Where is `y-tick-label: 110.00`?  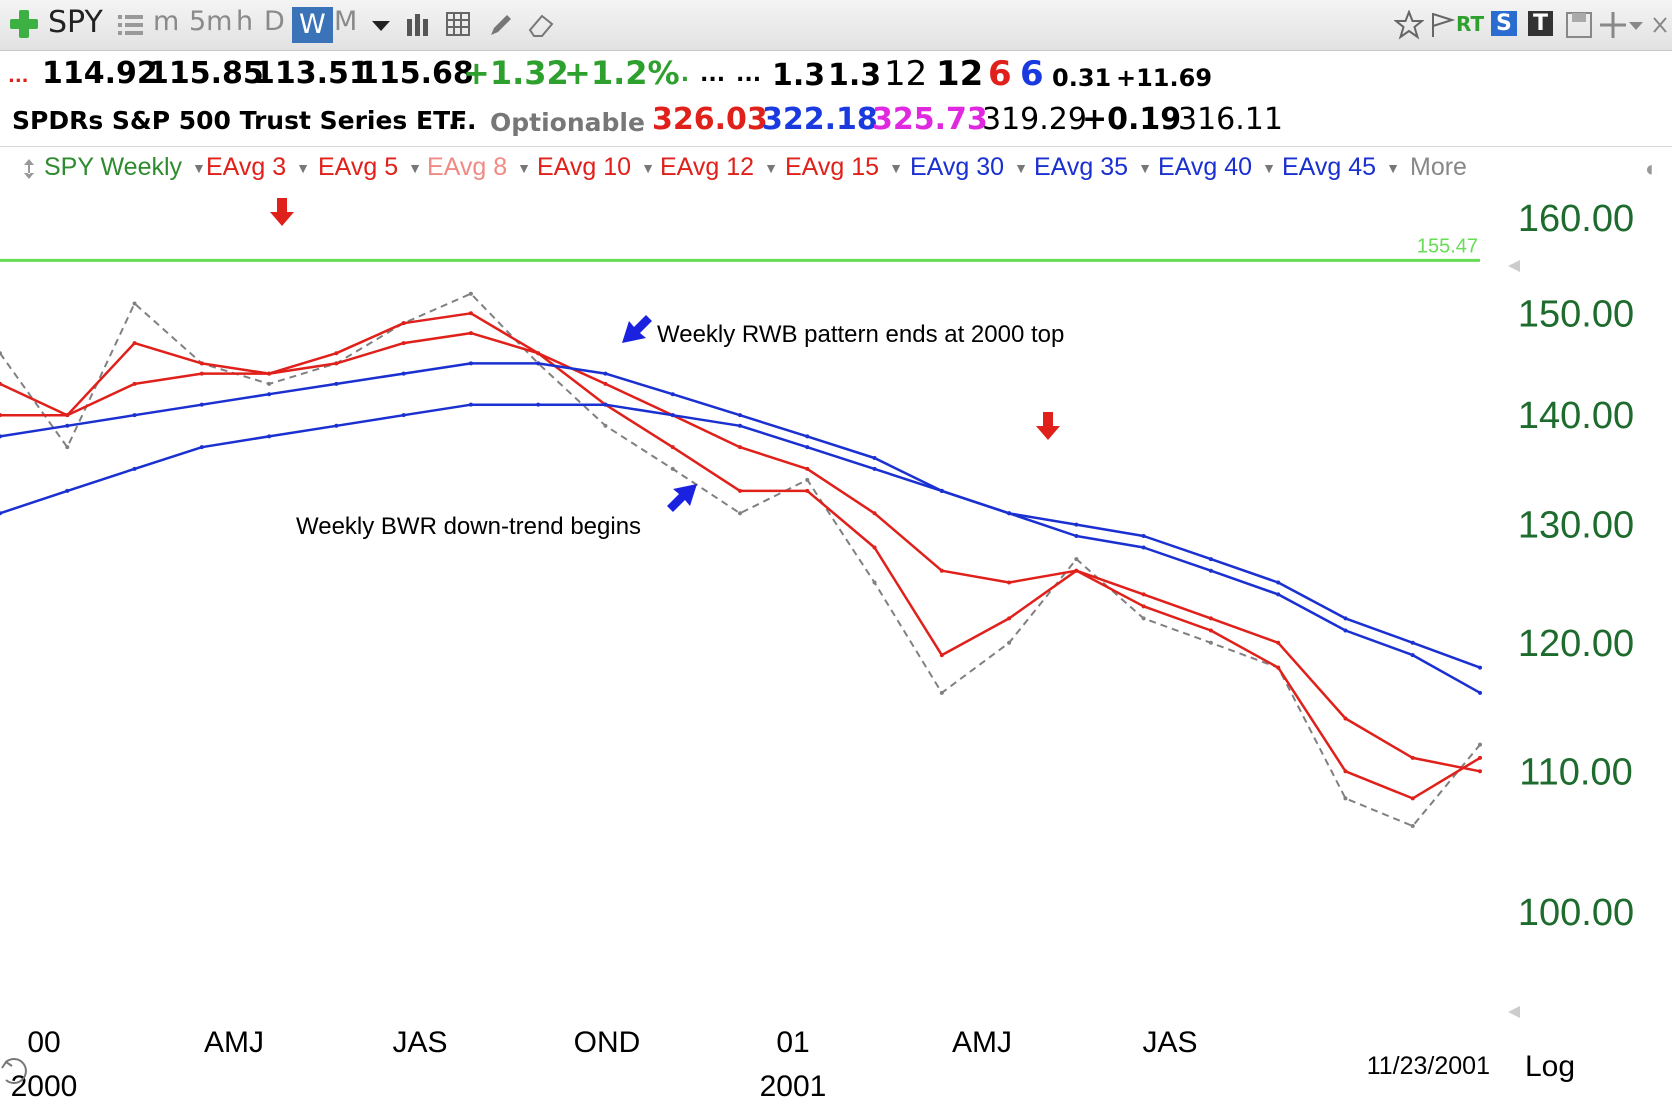
y-tick-label: 110.00 is located at coordinates (1575, 772).